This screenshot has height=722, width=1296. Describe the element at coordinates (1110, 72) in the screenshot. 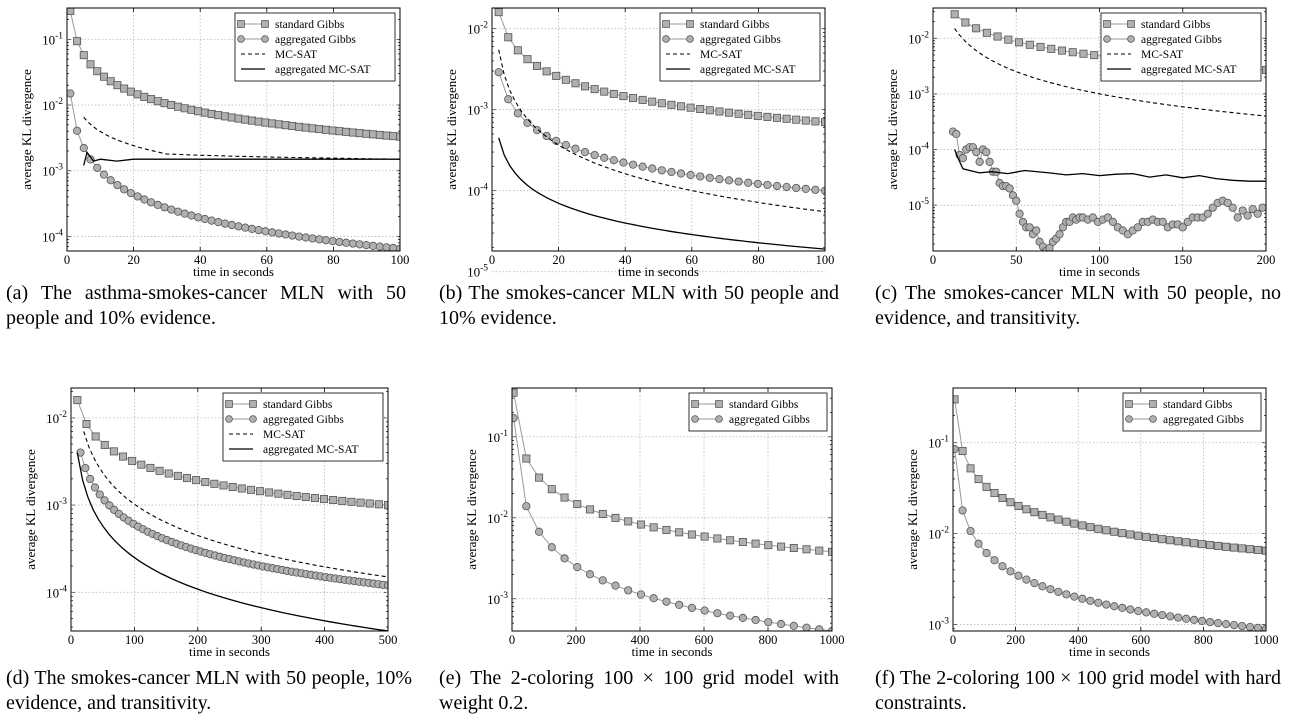

I see `series-line-mc-sat` at that location.